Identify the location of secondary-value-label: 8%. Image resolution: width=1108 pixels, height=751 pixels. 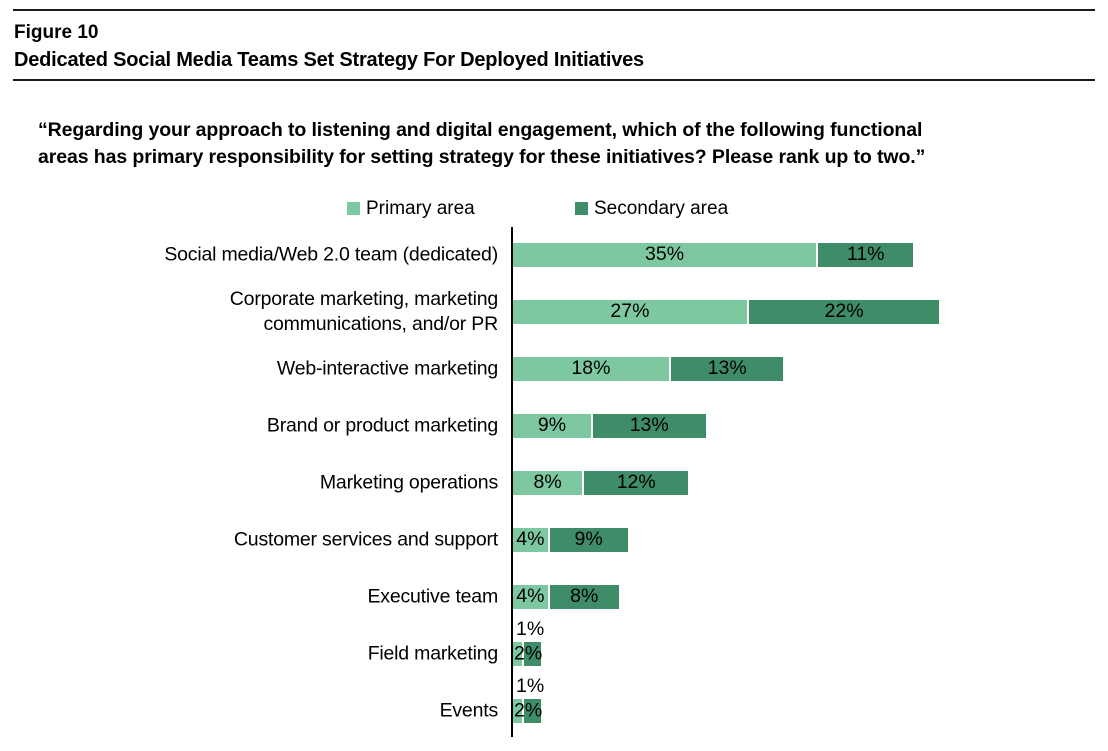
(584, 596).